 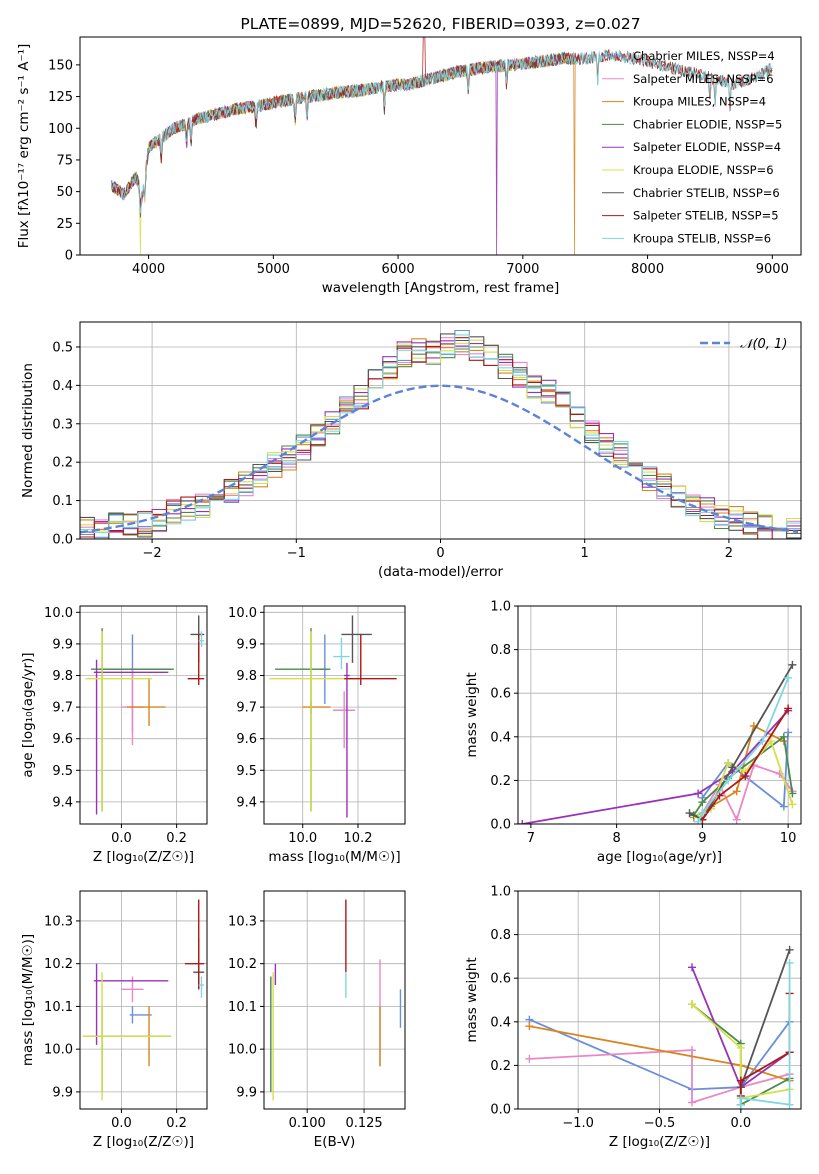 What do you see at coordinates (707, 124) in the screenshot?
I see `legend-entry: Chabrier ELODIE, NSSP=5` at bounding box center [707, 124].